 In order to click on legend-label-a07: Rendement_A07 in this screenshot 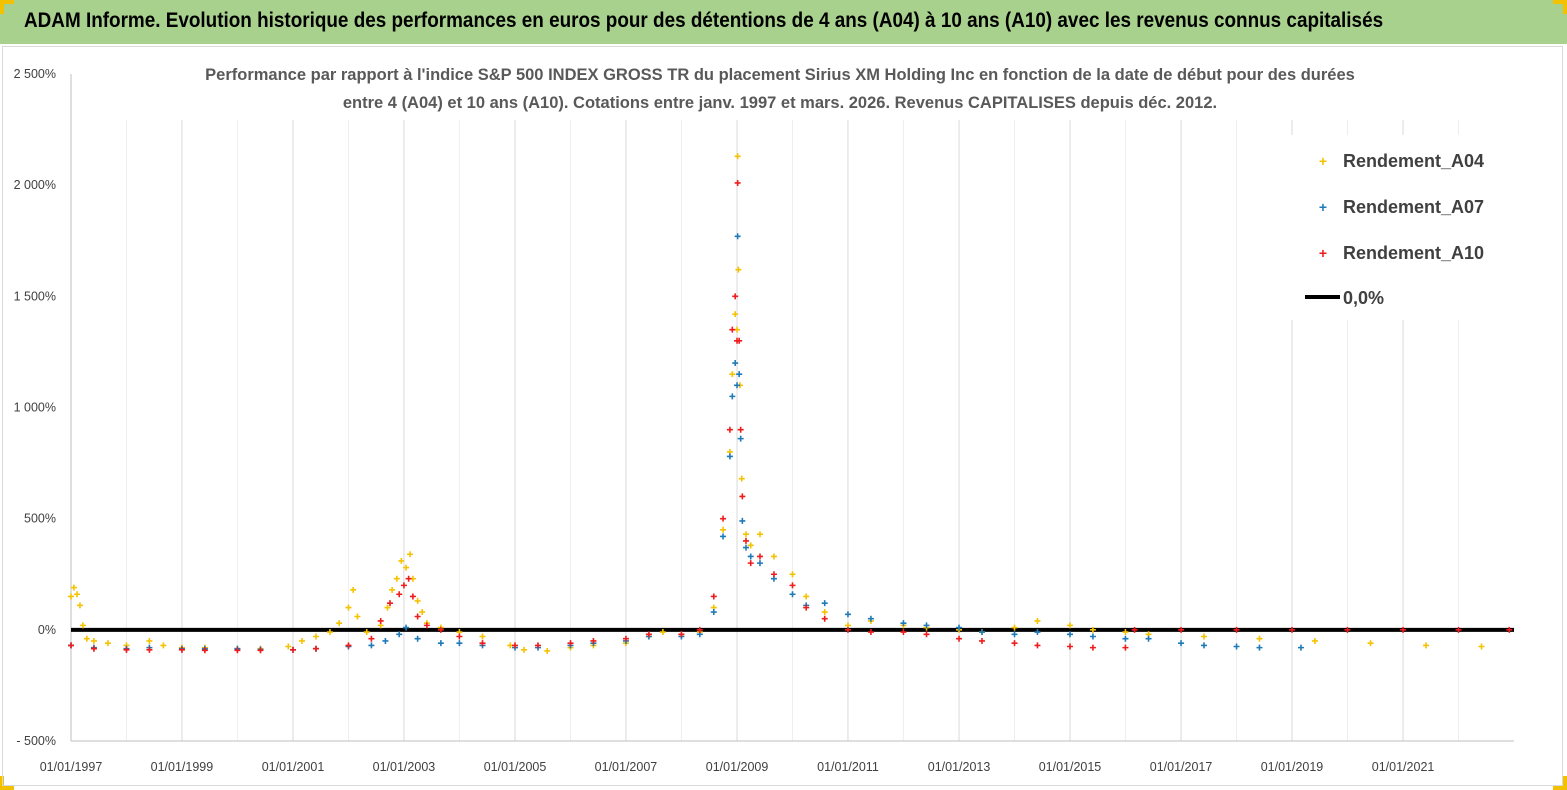, I will do `click(1413, 207)`.